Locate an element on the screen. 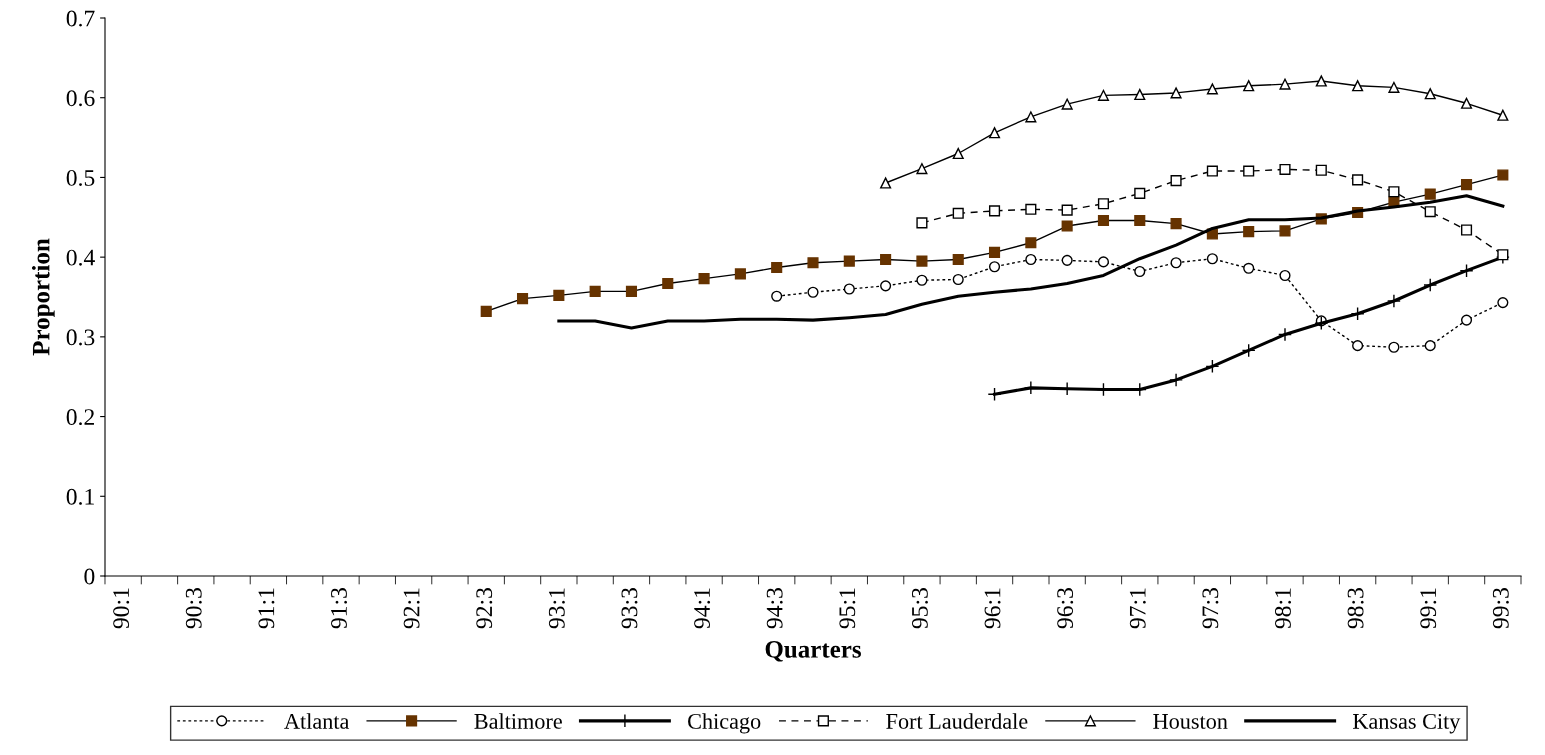 Image resolution: width=1545 pixels, height=755 pixels. x-tick-label: 92:1 is located at coordinates (411, 608).